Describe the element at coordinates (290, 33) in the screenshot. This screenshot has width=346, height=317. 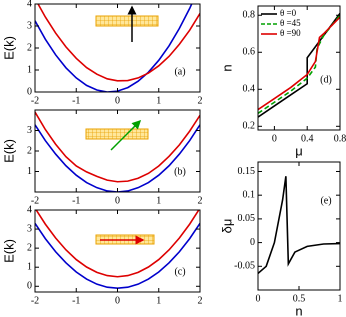
I see `legend-label: θ =90` at that location.